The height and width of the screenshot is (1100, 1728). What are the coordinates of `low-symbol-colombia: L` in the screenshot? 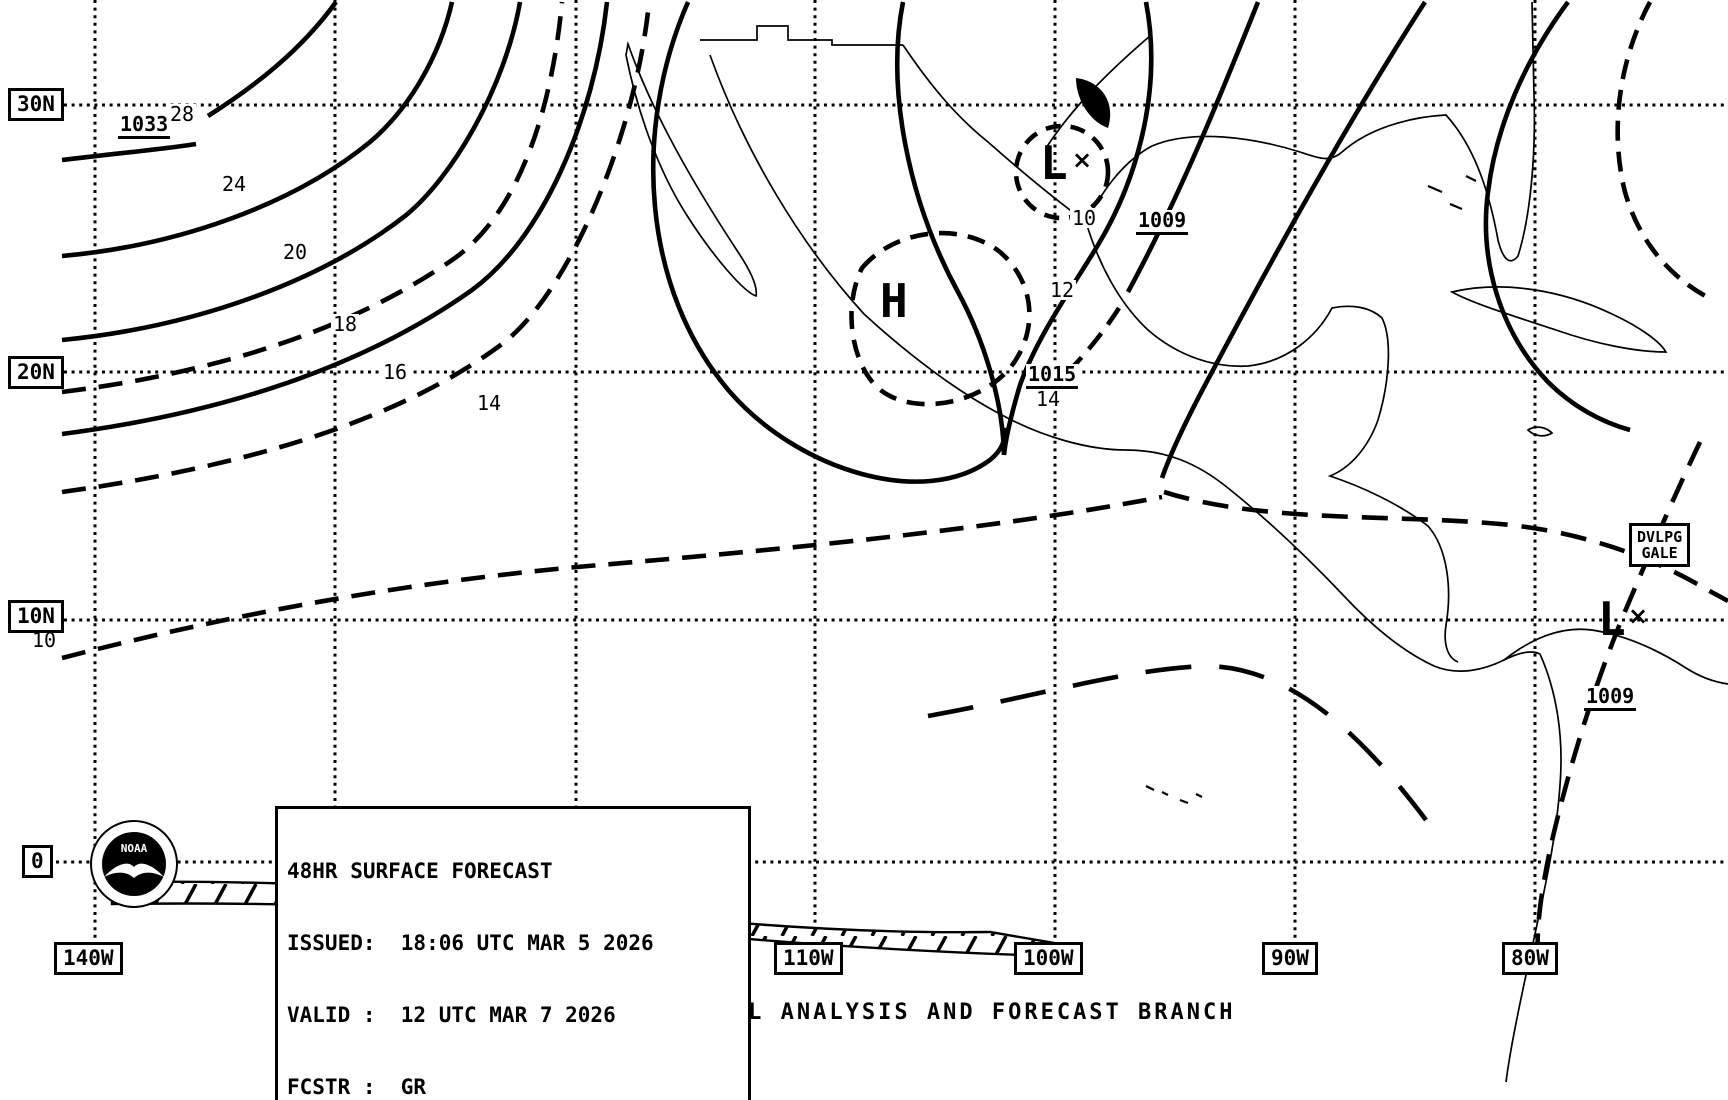 It's located at (1612, 619).